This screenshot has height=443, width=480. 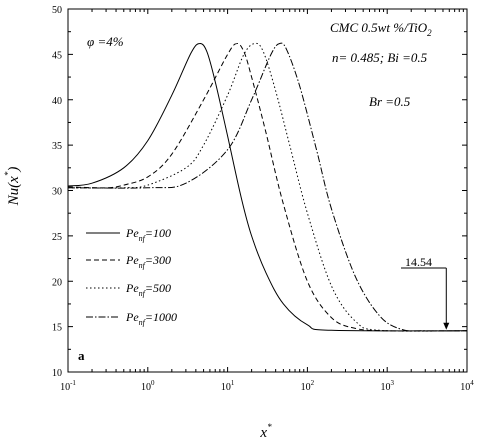 What do you see at coordinates (418, 262) in the screenshot?
I see `asymptote-value-label: 14.54` at bounding box center [418, 262].